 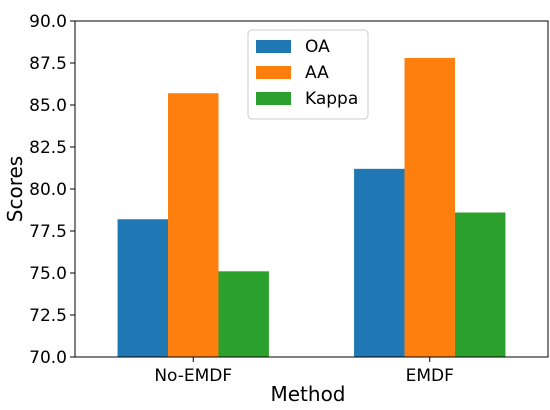 I want to click on y-tick-label: 90.0, so click(x=48, y=22).